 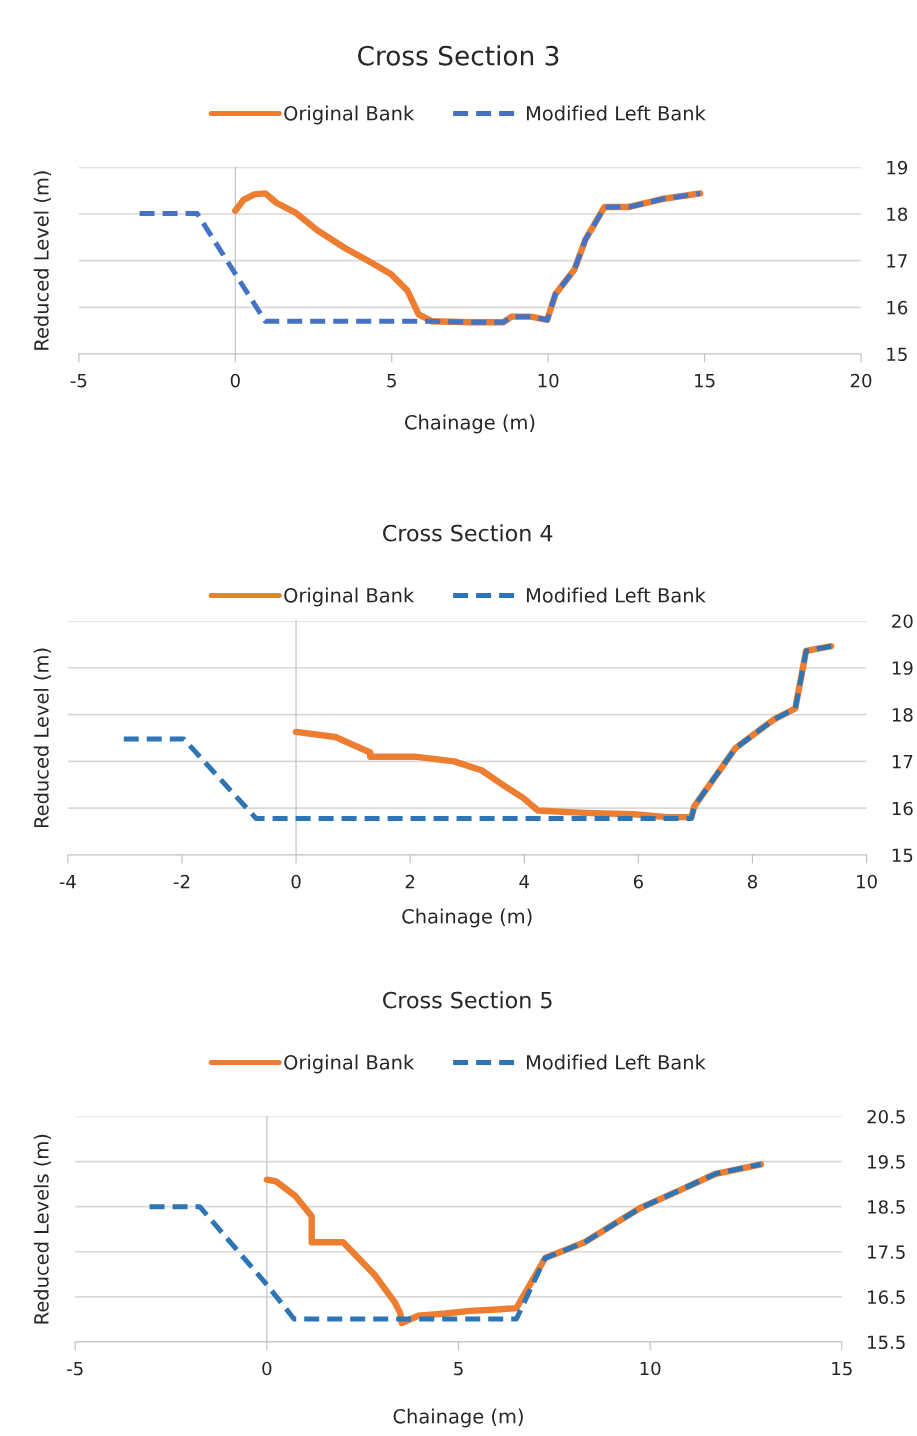 What do you see at coordinates (886, 1297) in the screenshot?
I see `y-tick-label: 16.5` at bounding box center [886, 1297].